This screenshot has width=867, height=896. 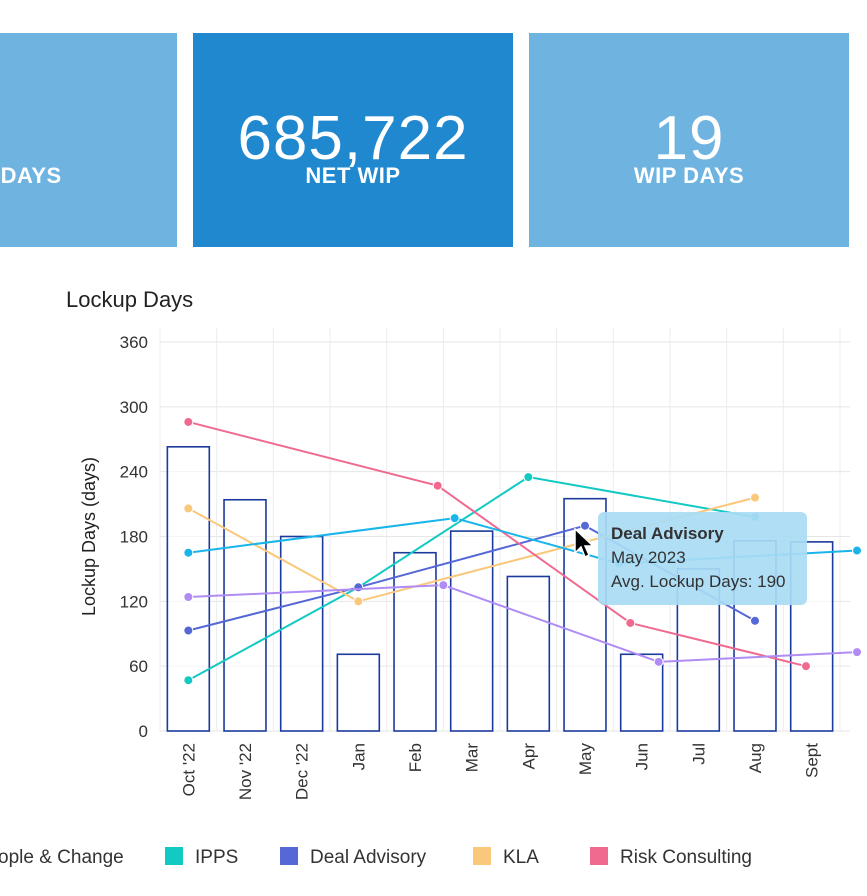 I want to click on kpi-card-or-days: 39 OR DAYS, so click(x=88, y=140).